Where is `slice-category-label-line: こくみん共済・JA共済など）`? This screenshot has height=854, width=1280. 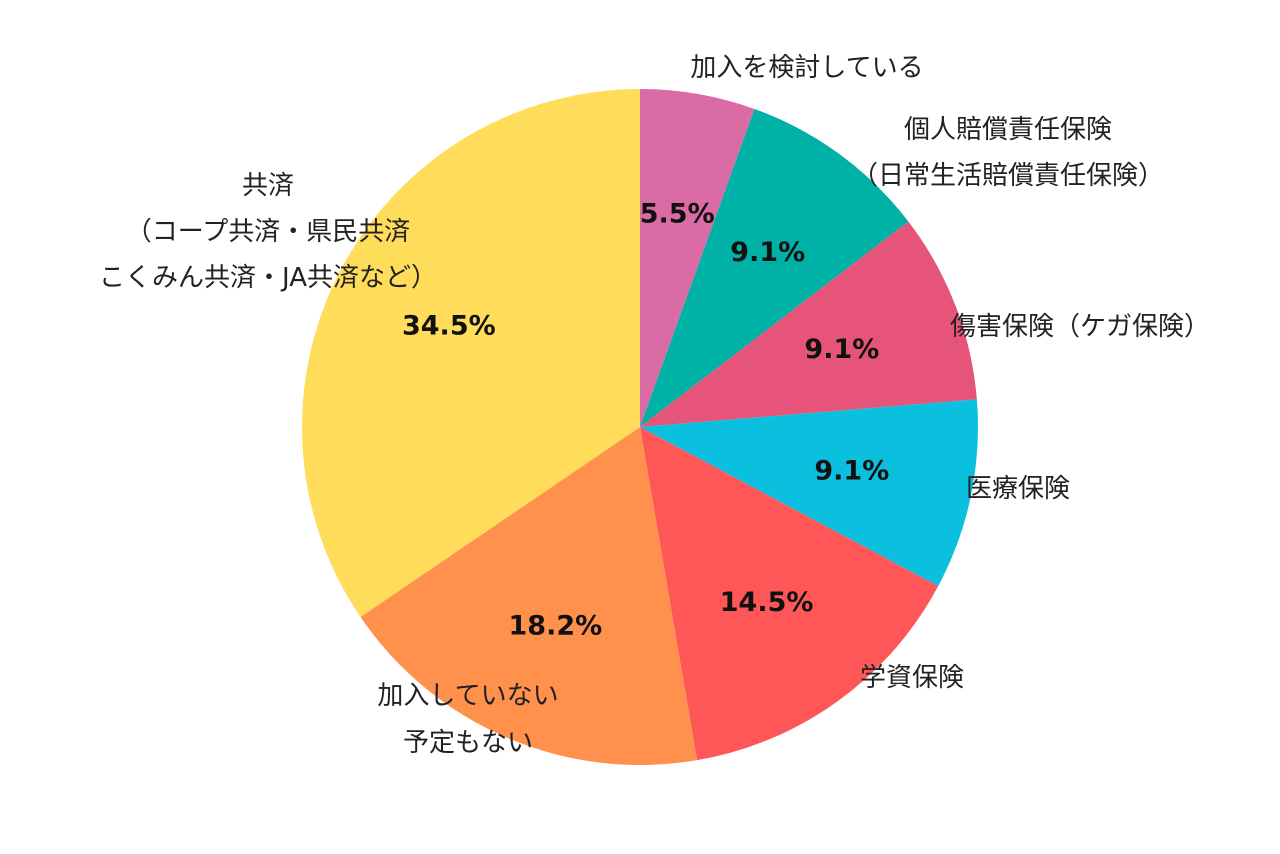
slice-category-label-line: こくみん共済・JA共済など） is located at coordinates (268, 278).